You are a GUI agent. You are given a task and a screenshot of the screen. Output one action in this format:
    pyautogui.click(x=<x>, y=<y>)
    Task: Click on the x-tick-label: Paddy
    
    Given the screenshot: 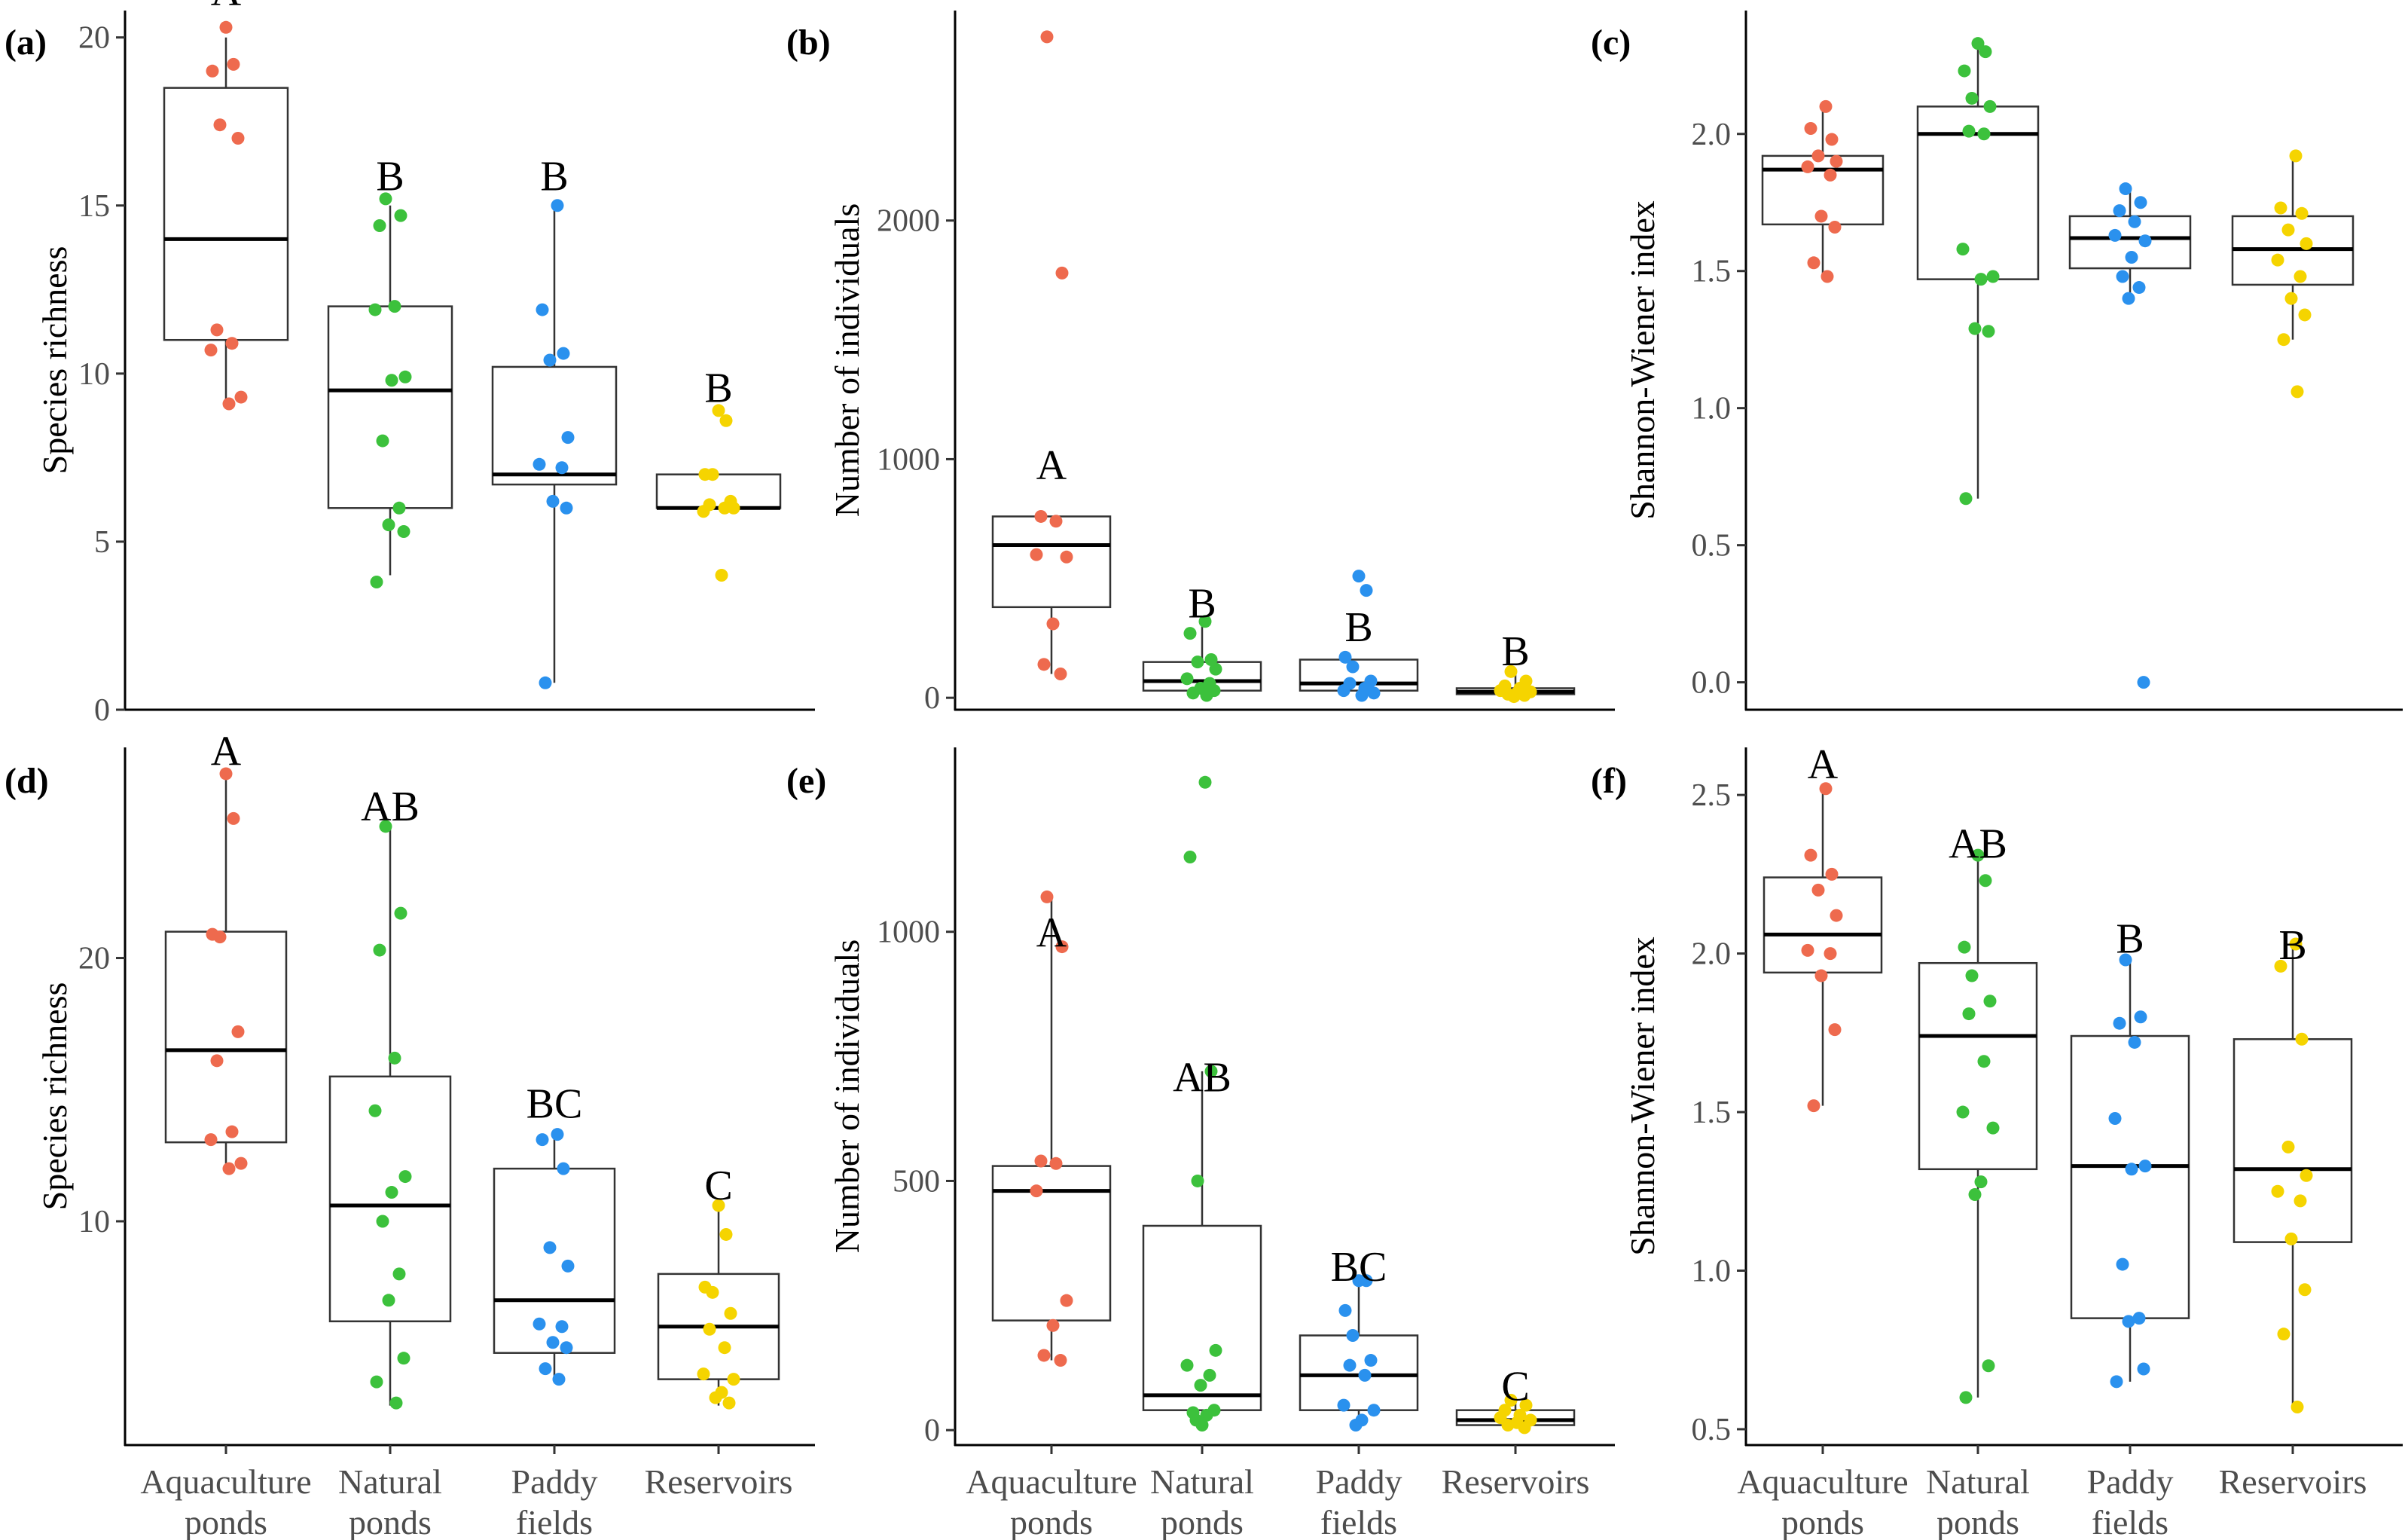 What is the action you would take?
    pyautogui.click(x=1359, y=1482)
    